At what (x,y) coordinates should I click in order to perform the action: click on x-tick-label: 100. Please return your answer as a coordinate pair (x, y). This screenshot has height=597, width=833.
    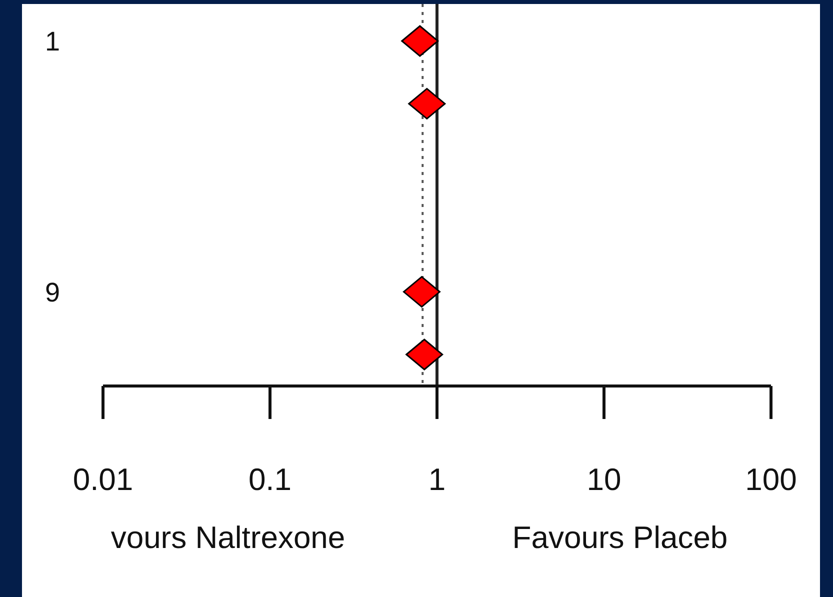
    Looking at the image, I should click on (771, 479).